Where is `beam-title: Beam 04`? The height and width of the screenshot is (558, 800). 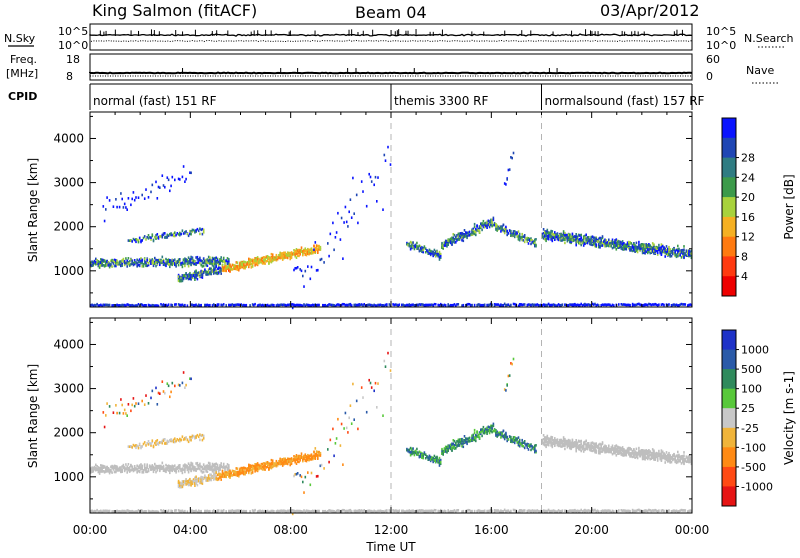
beam-title: Beam 04 is located at coordinates (391, 12).